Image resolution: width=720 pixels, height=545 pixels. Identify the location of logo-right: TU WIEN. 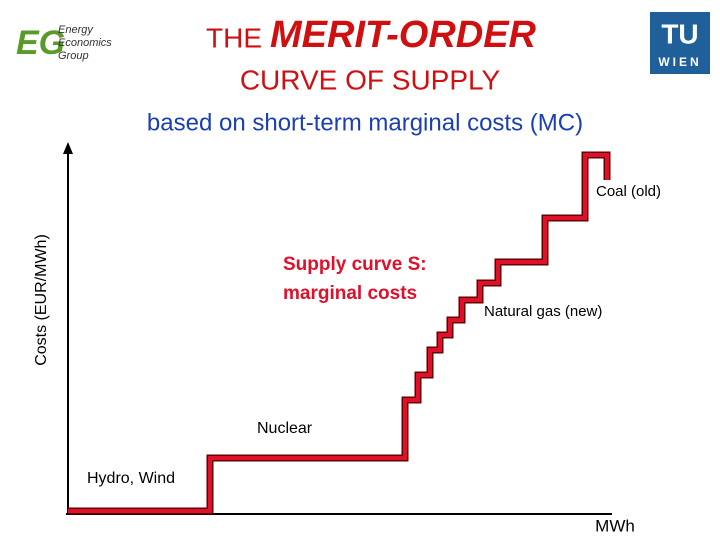
(680, 43).